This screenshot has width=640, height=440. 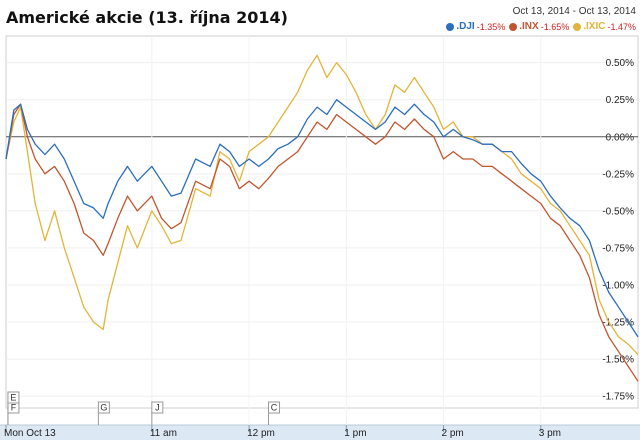 What do you see at coordinates (355, 433) in the screenshot?
I see `x-tick-label: 1 pm` at bounding box center [355, 433].